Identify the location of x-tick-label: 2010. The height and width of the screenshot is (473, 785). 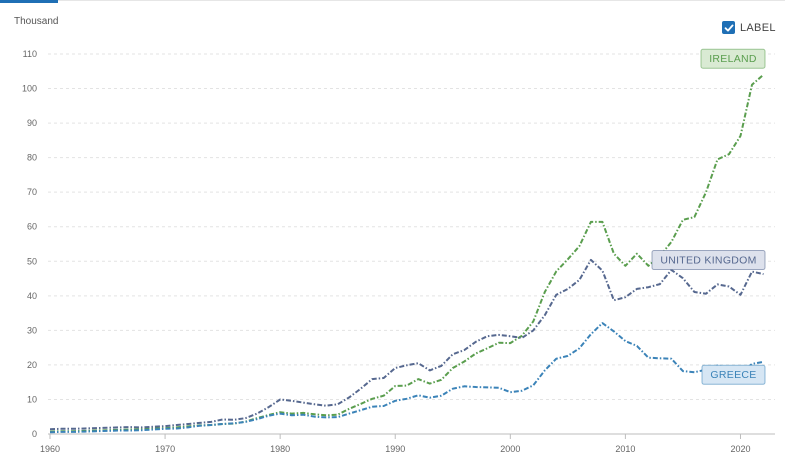
(625, 449).